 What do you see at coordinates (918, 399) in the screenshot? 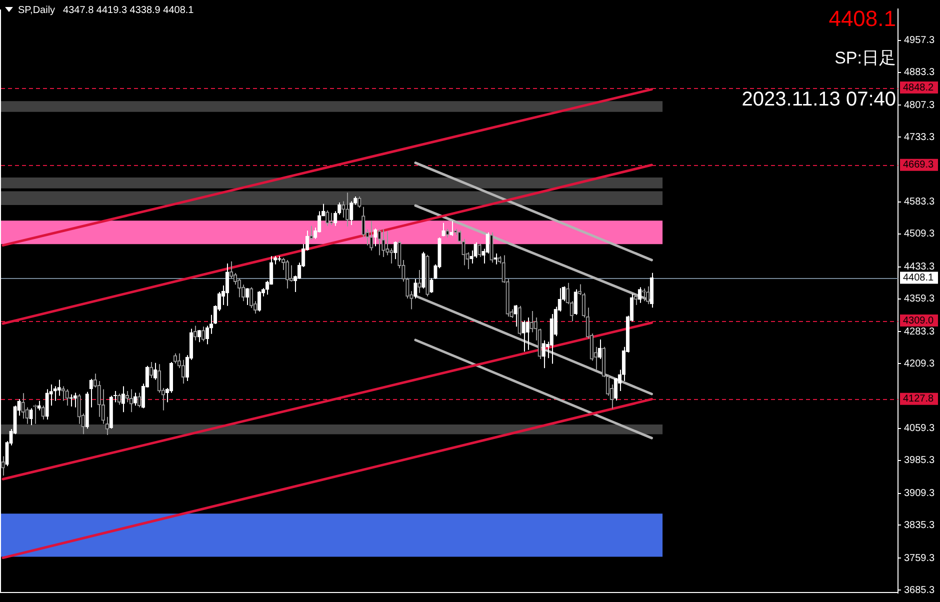
I see `ref-line-label: 4127.8` at bounding box center [918, 399].